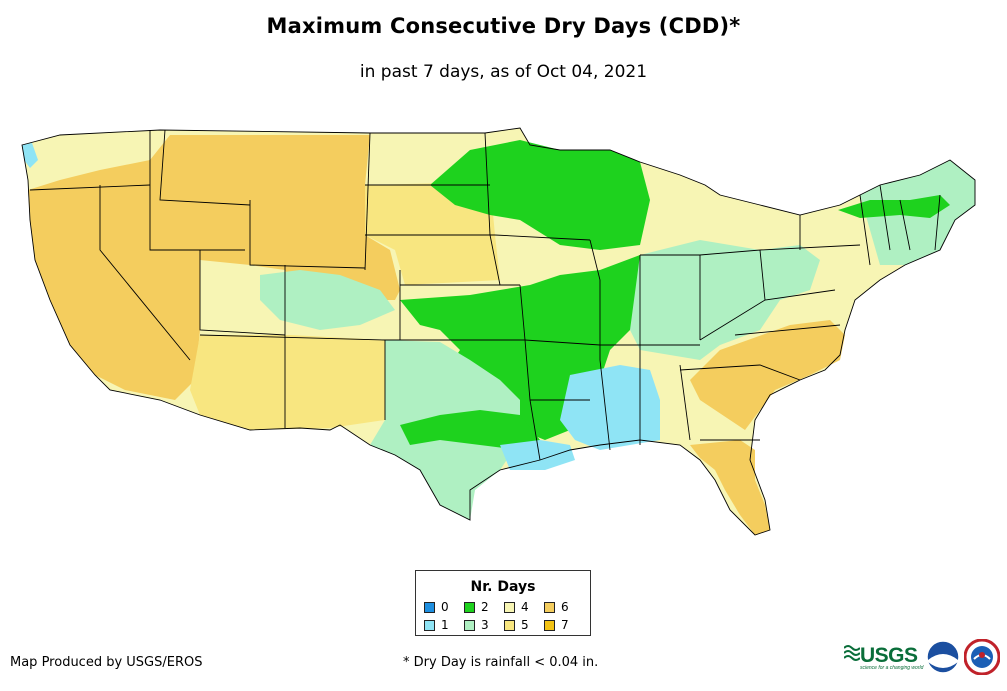 This screenshot has width=1007, height=691. What do you see at coordinates (214, 267) in the screenshot?
I see `west-6day` at bounding box center [214, 267].